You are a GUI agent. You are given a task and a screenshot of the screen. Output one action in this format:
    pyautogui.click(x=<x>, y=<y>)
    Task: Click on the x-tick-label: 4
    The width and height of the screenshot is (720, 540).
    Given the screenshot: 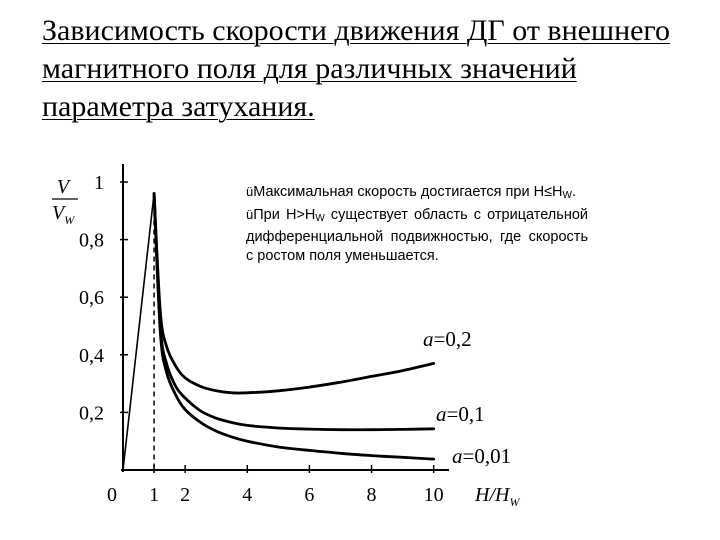 What is the action you would take?
    pyautogui.click(x=247, y=495)
    